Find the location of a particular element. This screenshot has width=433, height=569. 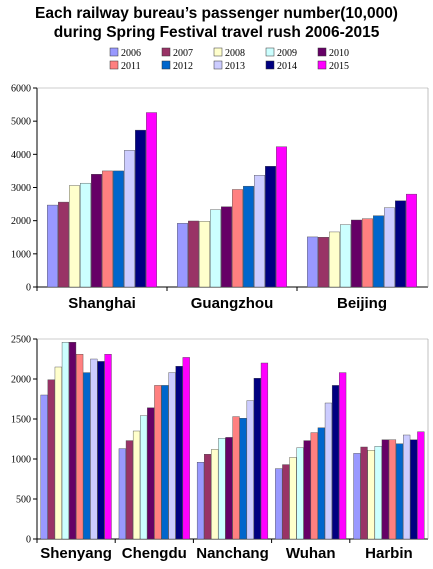

bar-beijing-2013 is located at coordinates (389, 247).